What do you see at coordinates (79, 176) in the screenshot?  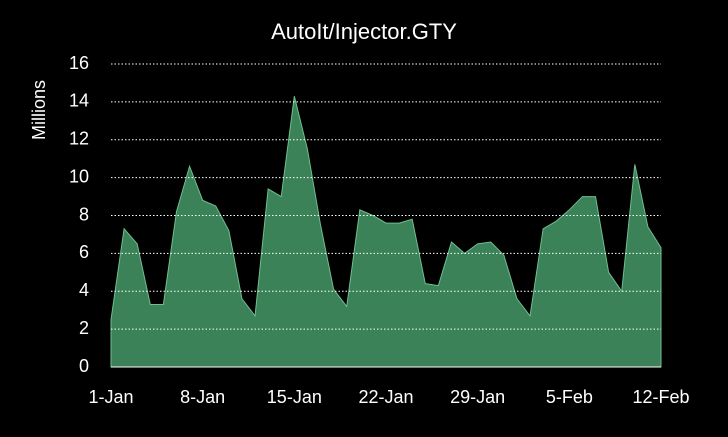 I see `y-tick-label: 10` at bounding box center [79, 176].